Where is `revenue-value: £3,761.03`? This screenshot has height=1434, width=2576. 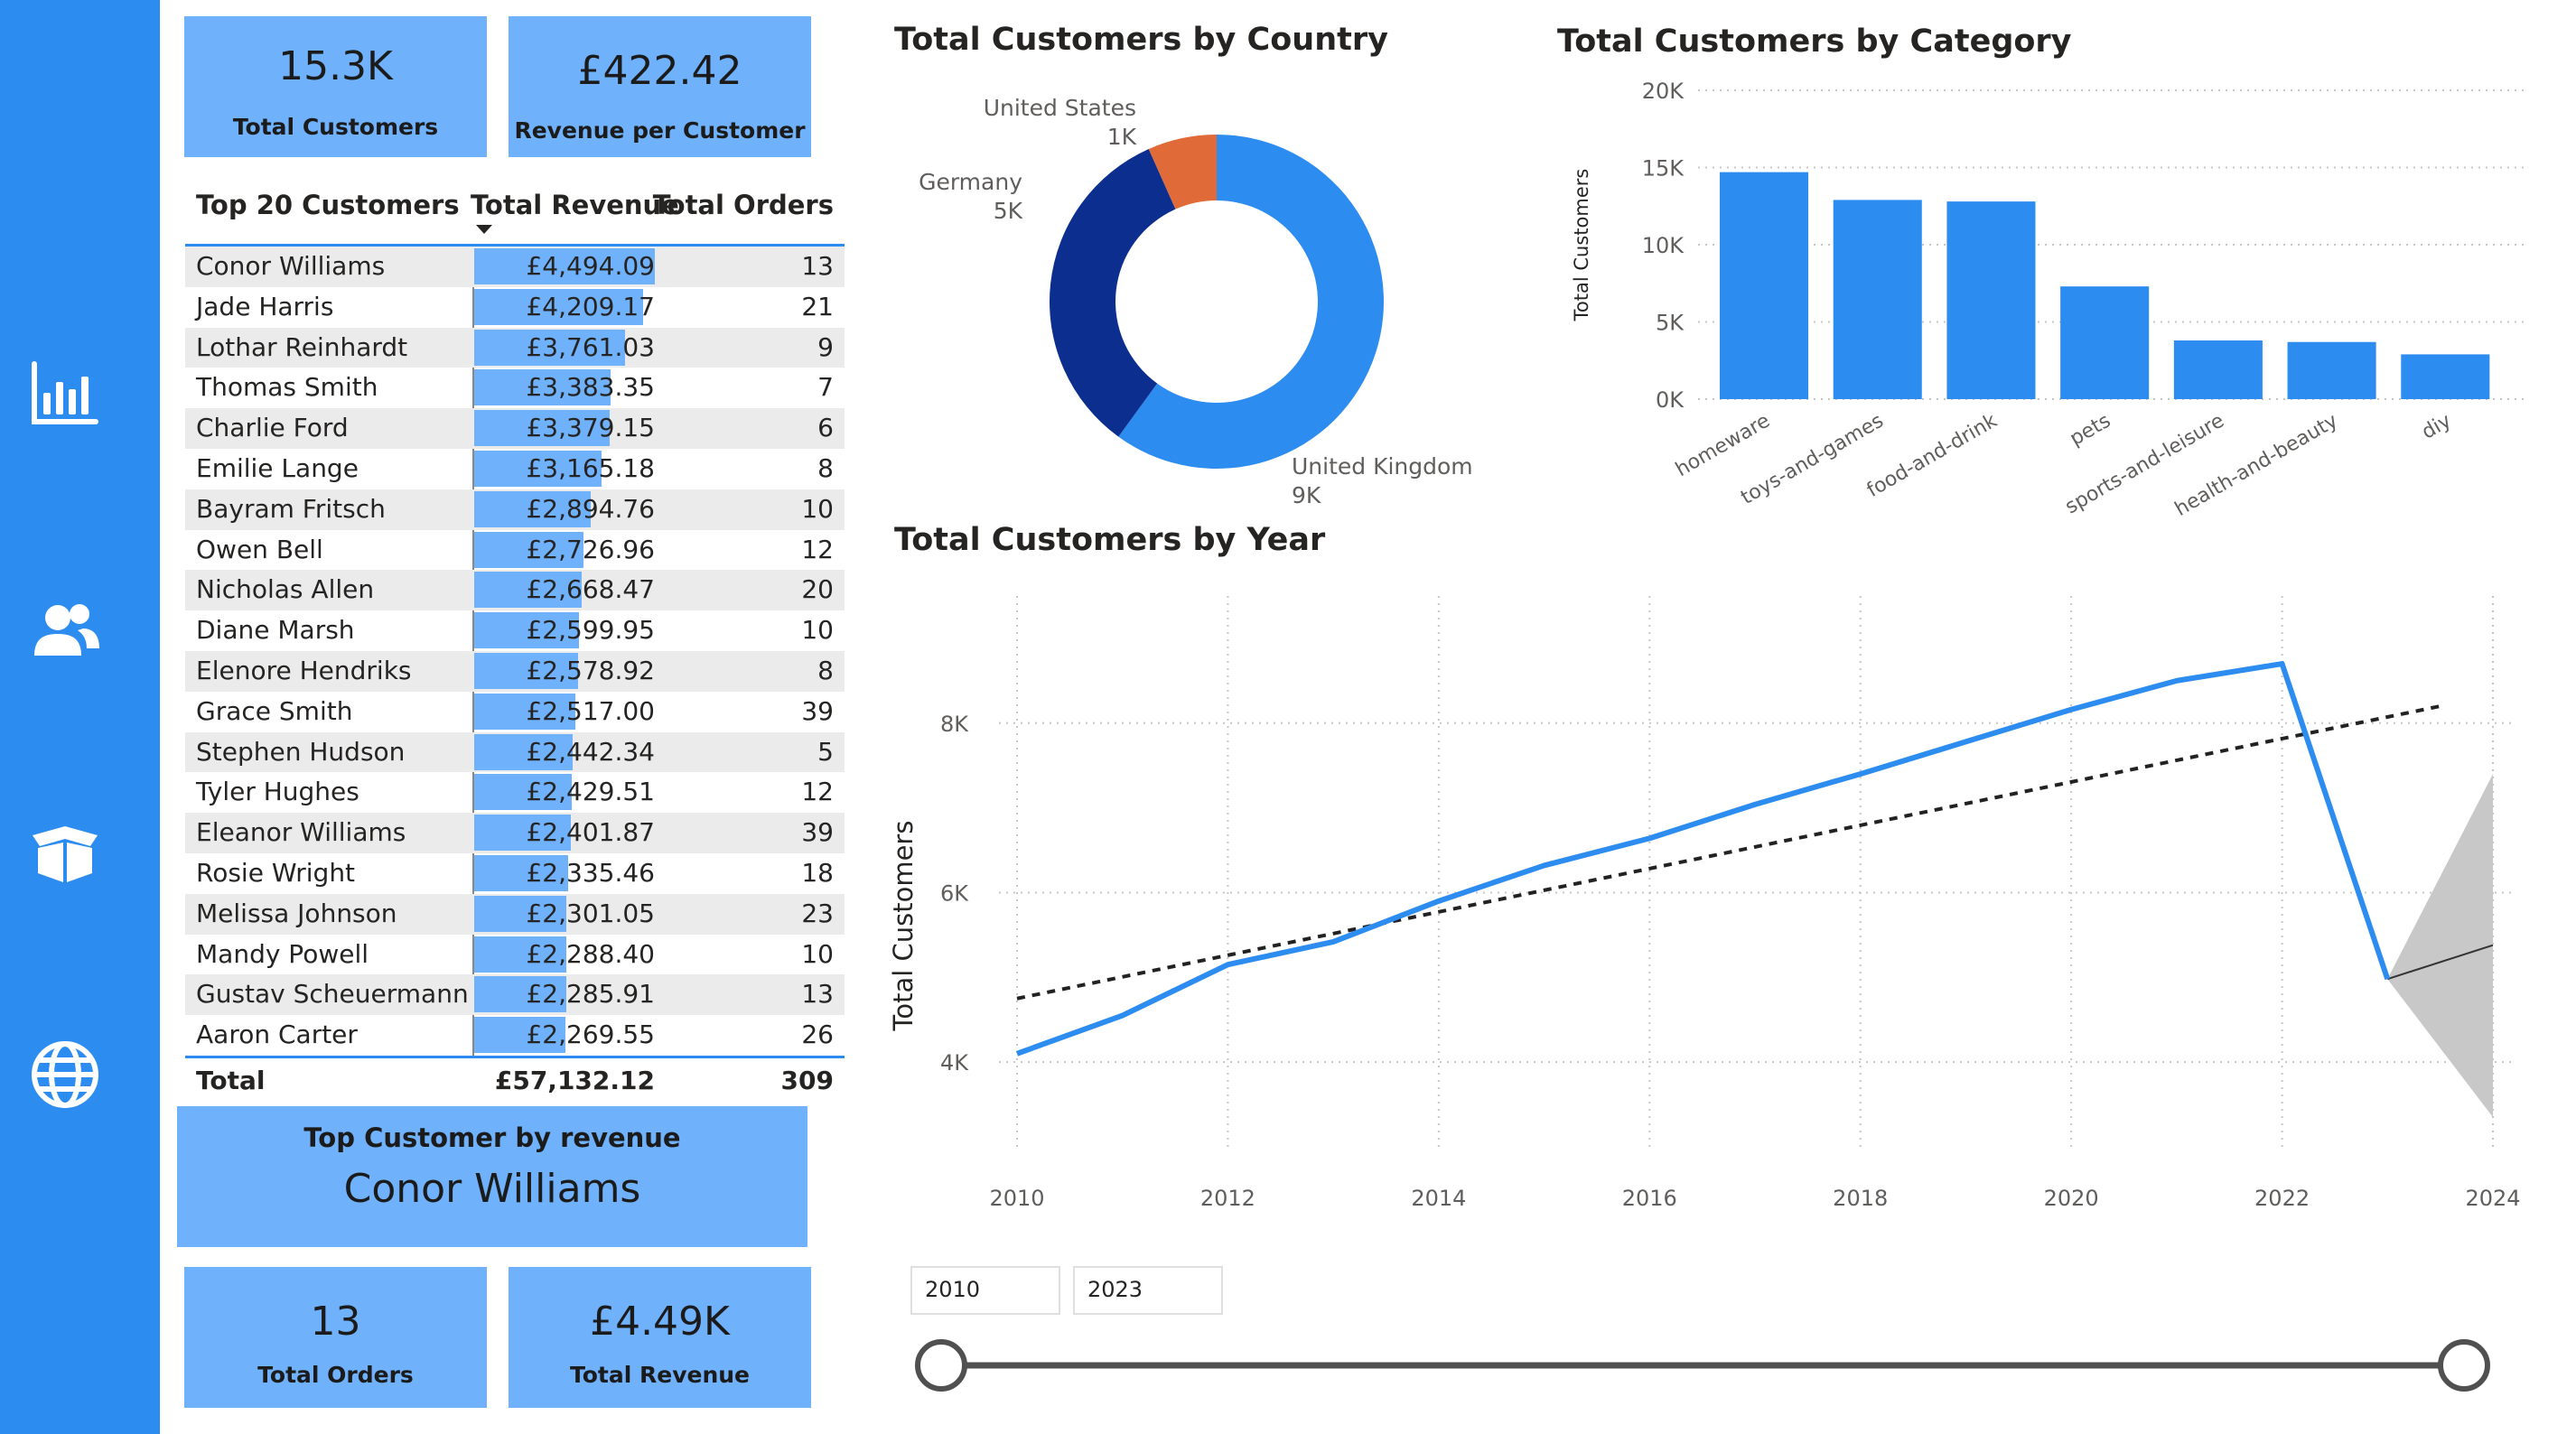 revenue-value: £3,761.03 is located at coordinates (591, 346).